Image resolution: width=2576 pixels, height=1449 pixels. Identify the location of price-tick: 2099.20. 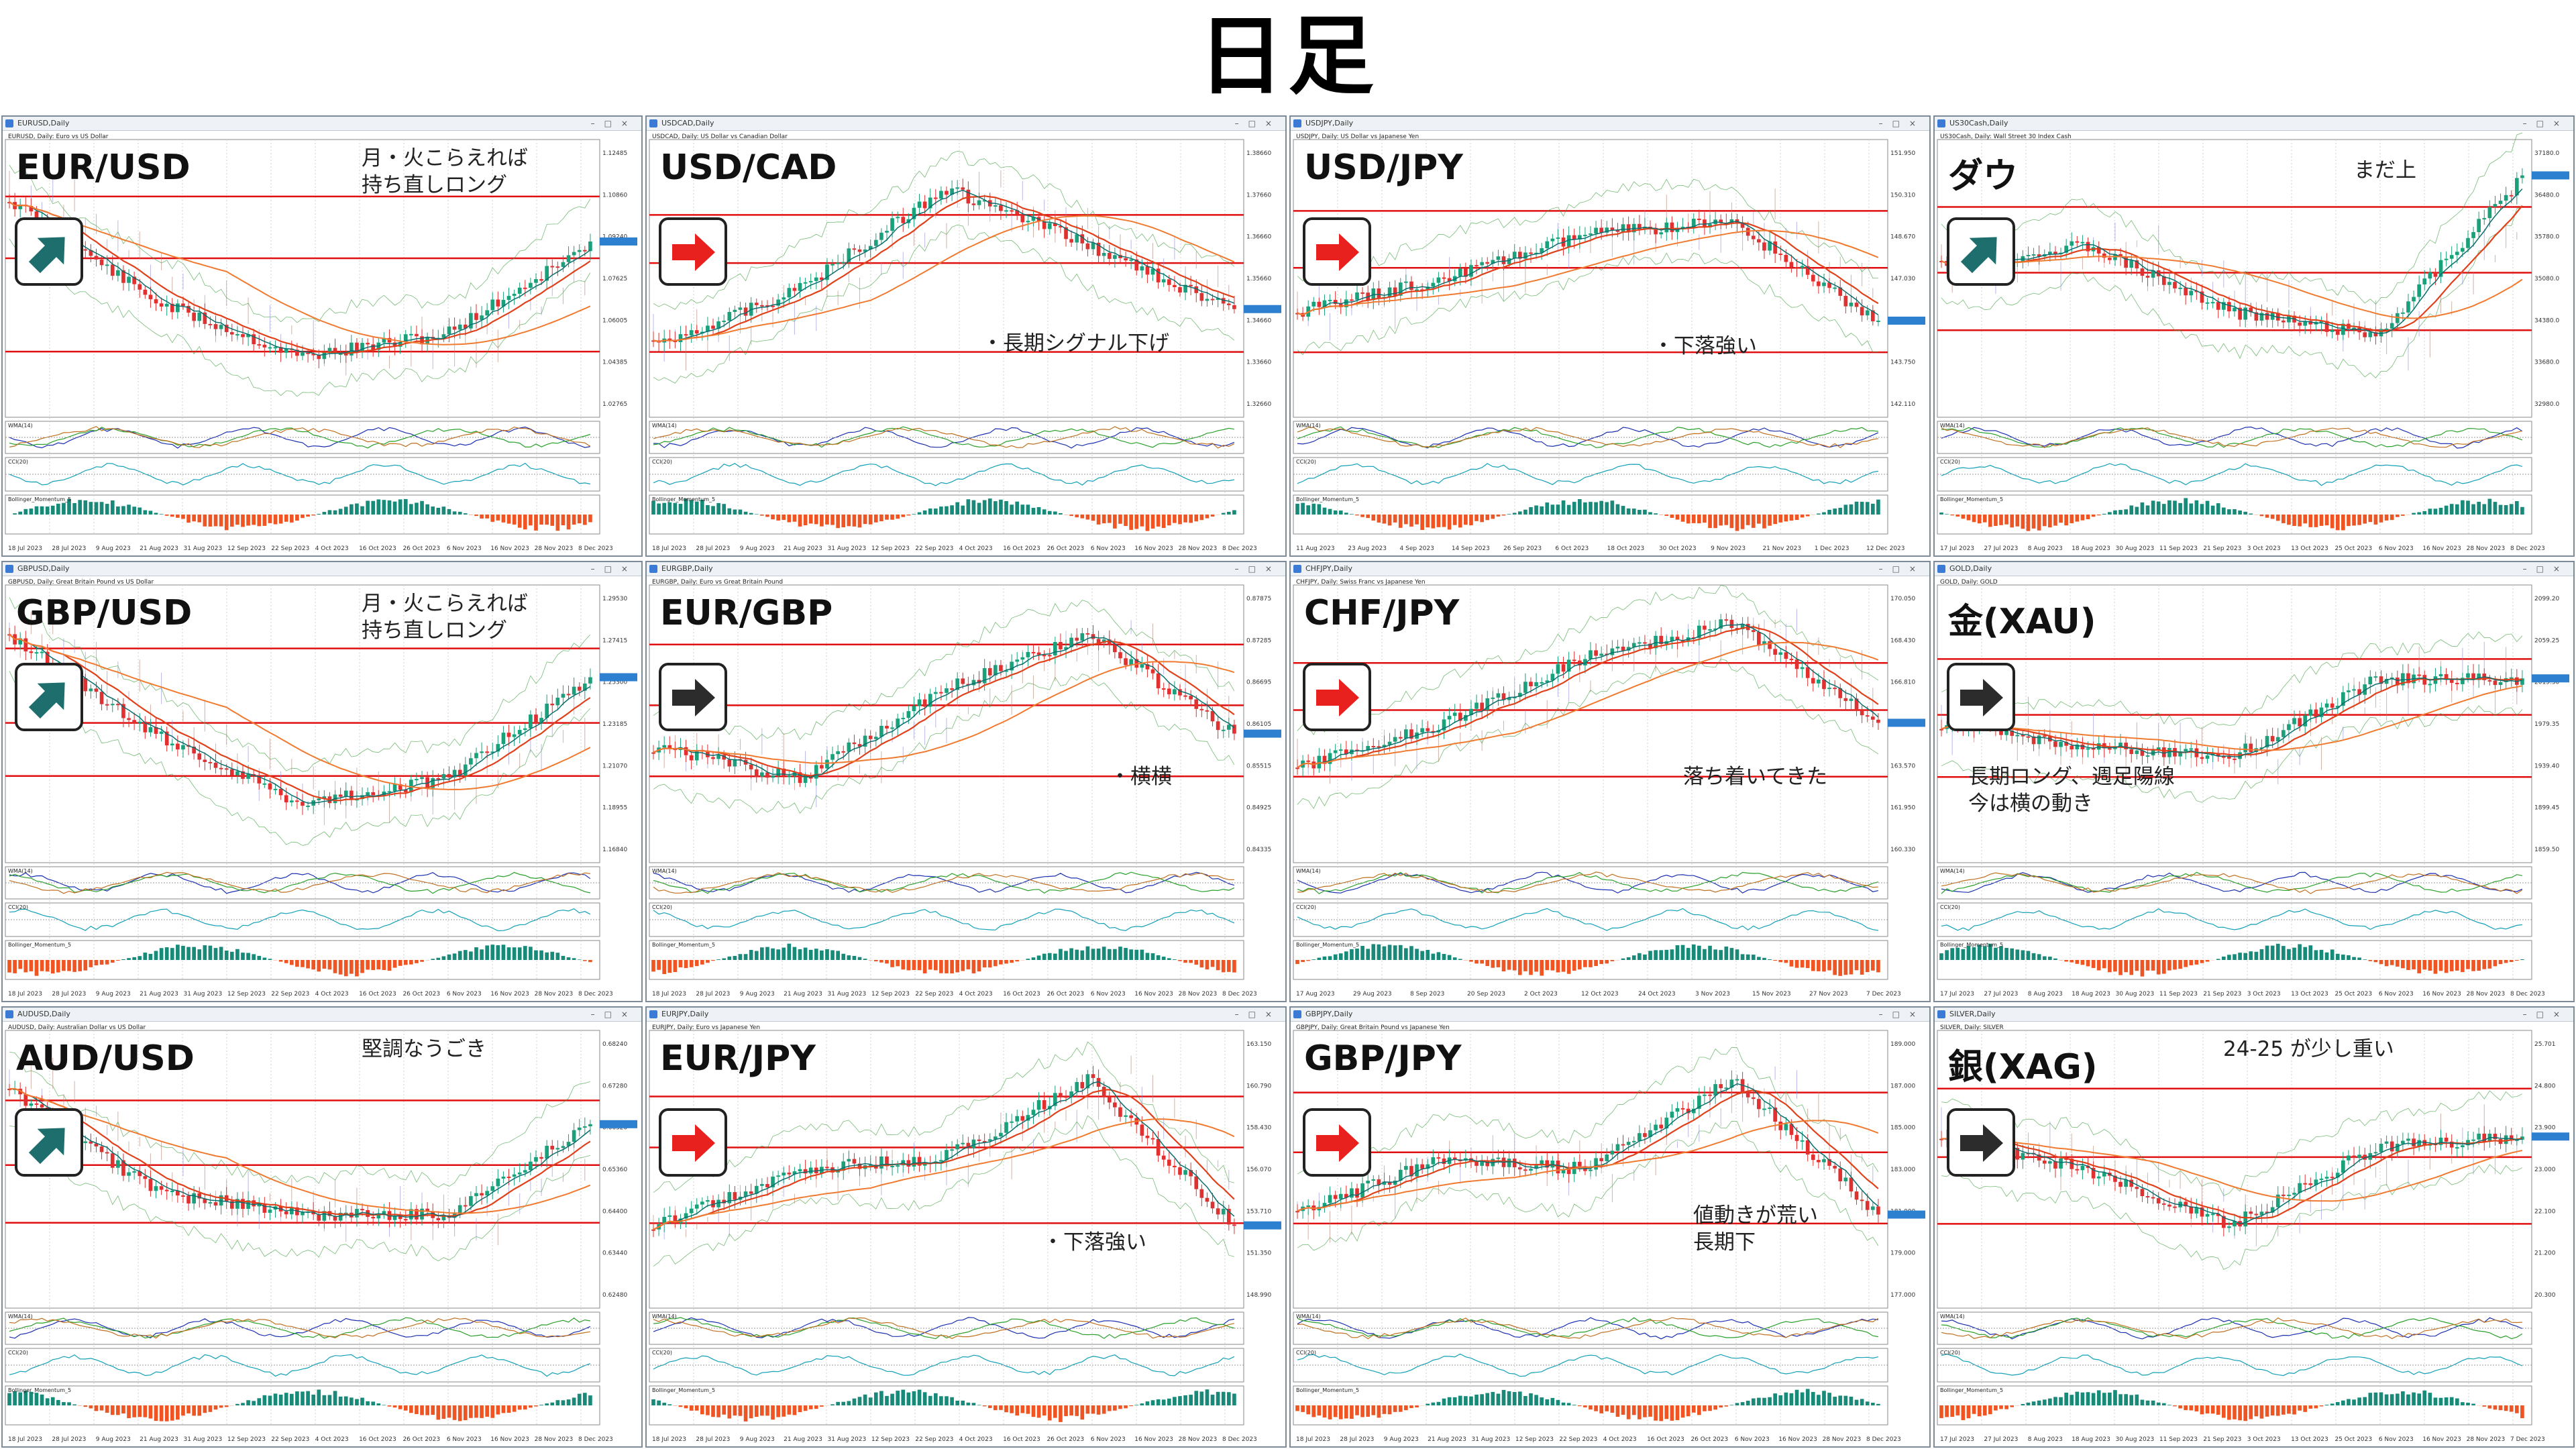
(2546, 599).